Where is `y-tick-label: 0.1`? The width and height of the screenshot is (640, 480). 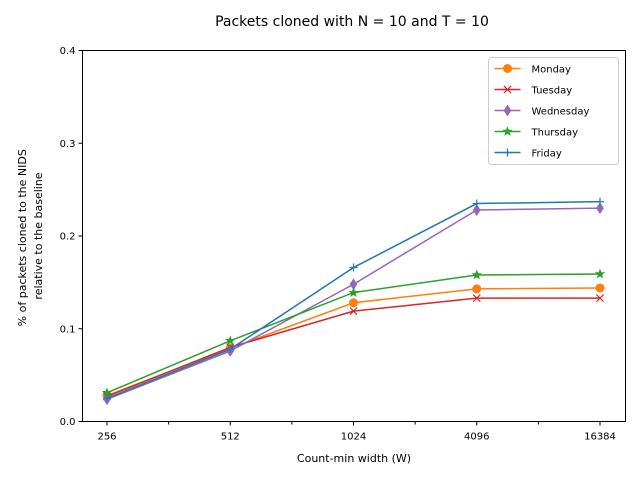
y-tick-label: 0.1 is located at coordinates (68, 329).